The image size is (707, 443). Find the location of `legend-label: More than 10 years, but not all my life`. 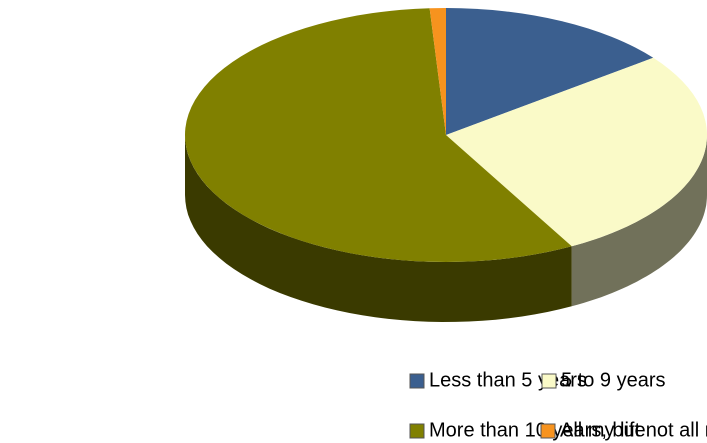

legend-label: More than 10 years, but not all my life is located at coordinates (568, 430).